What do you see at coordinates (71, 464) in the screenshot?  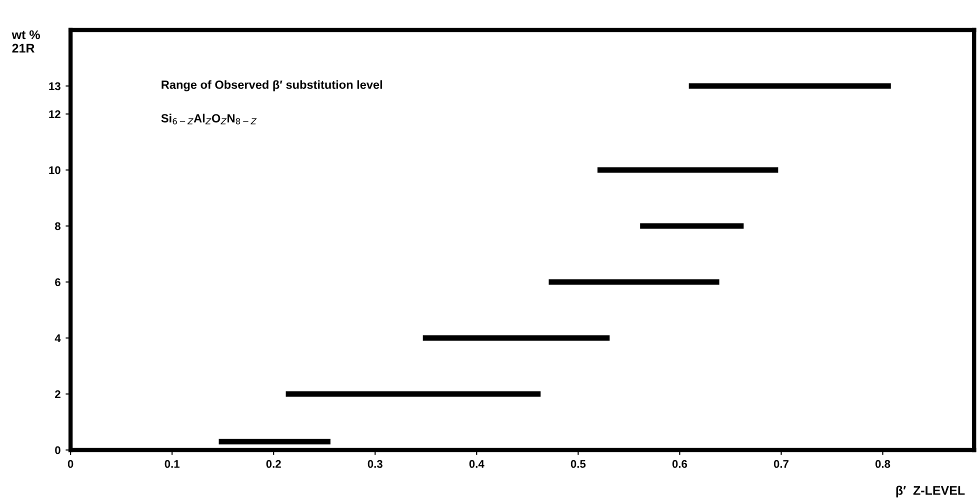 I see `x-tick-label: 0` at bounding box center [71, 464].